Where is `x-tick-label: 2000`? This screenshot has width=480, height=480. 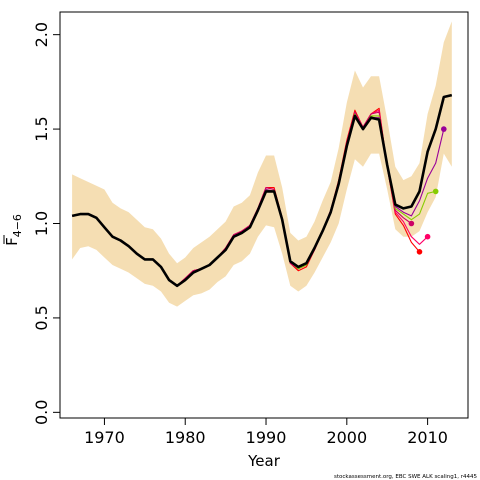 x-tick-label: 2000 is located at coordinates (346, 437).